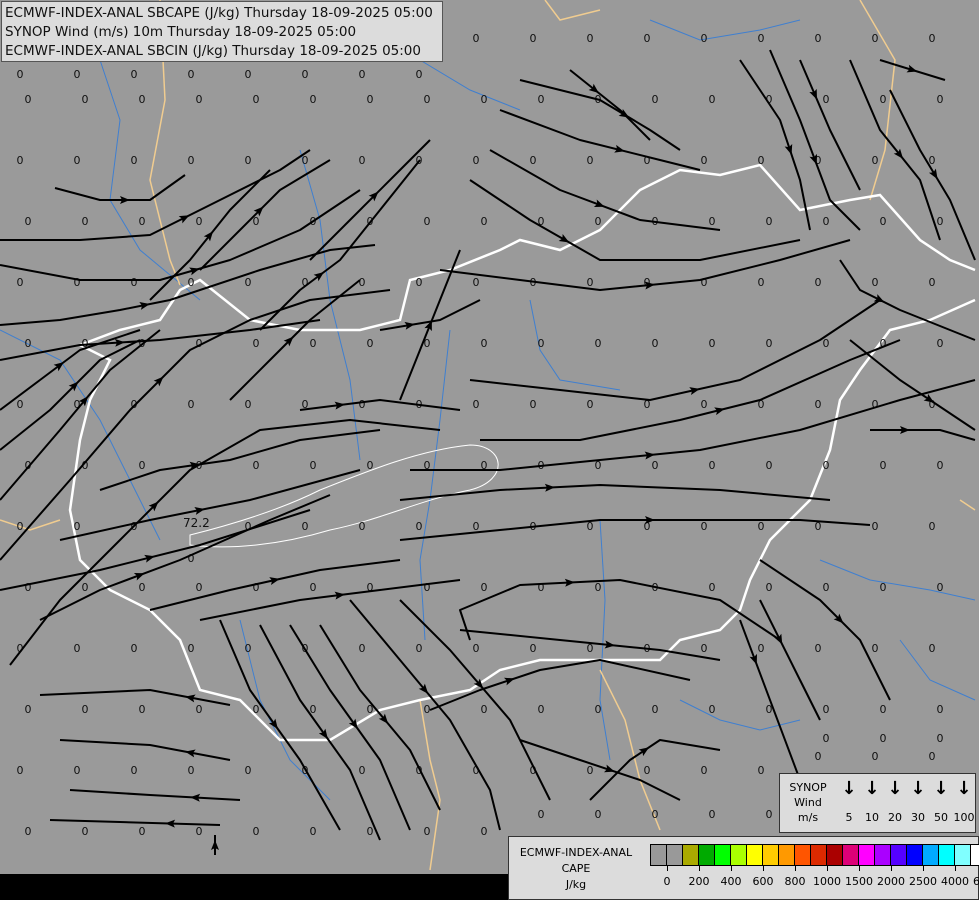  I want to click on cape-tick-label: 0, so click(667, 881).